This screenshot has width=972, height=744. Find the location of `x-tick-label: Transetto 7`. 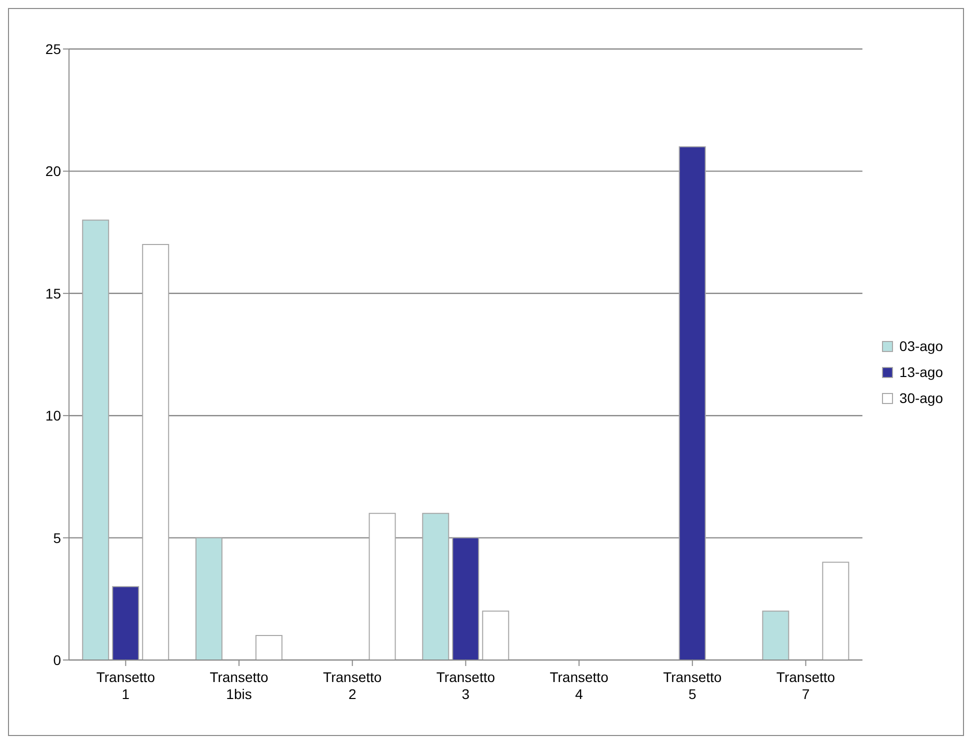

x-tick-label: Transetto 7 is located at coordinates (806, 685).